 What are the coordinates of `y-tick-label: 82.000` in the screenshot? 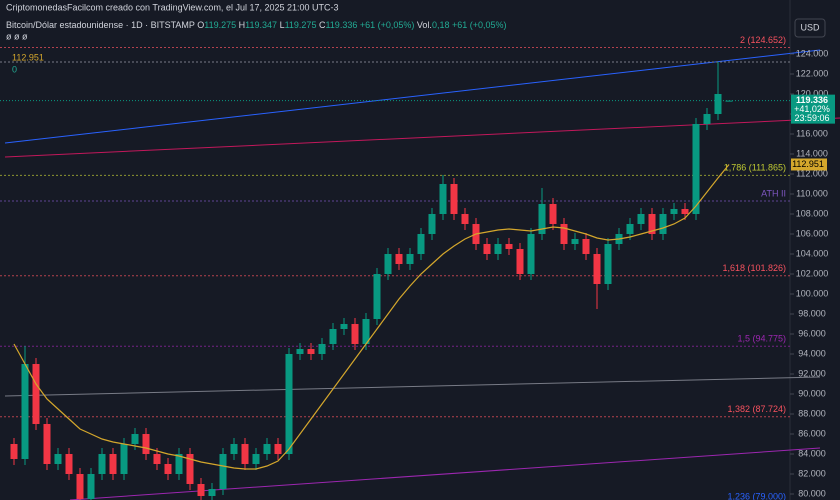 It's located at (812, 473).